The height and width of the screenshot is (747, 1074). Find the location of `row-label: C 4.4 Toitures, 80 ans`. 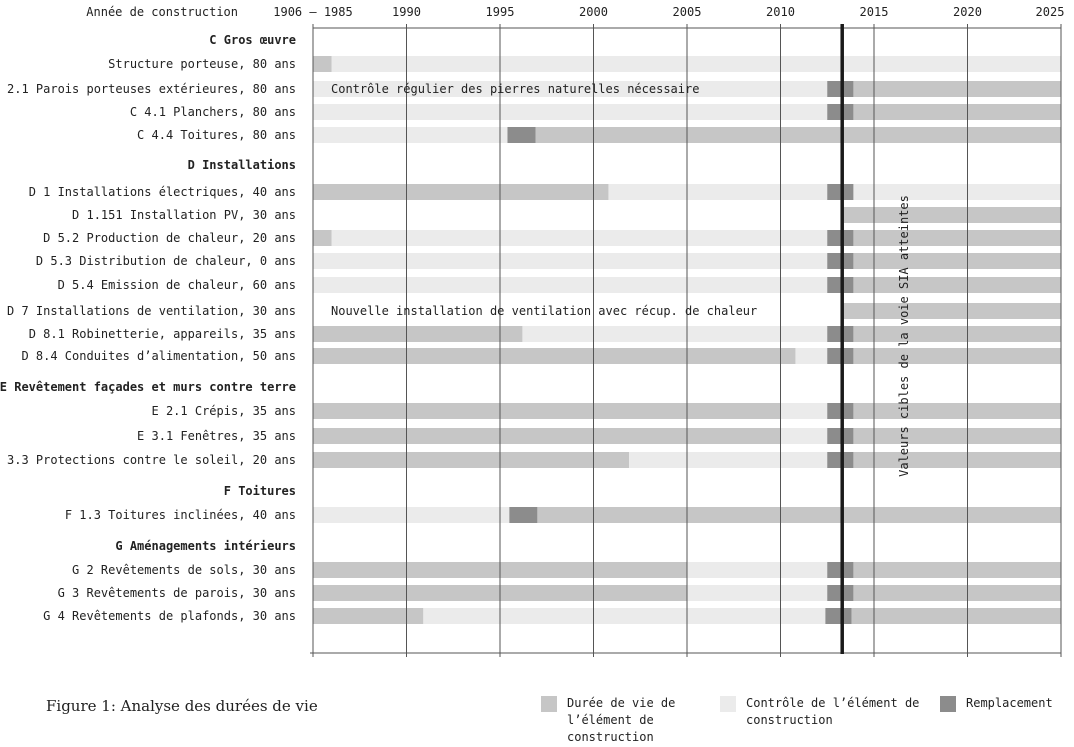

row-label: C 4.4 Toitures, 80 ans is located at coordinates (216, 135).